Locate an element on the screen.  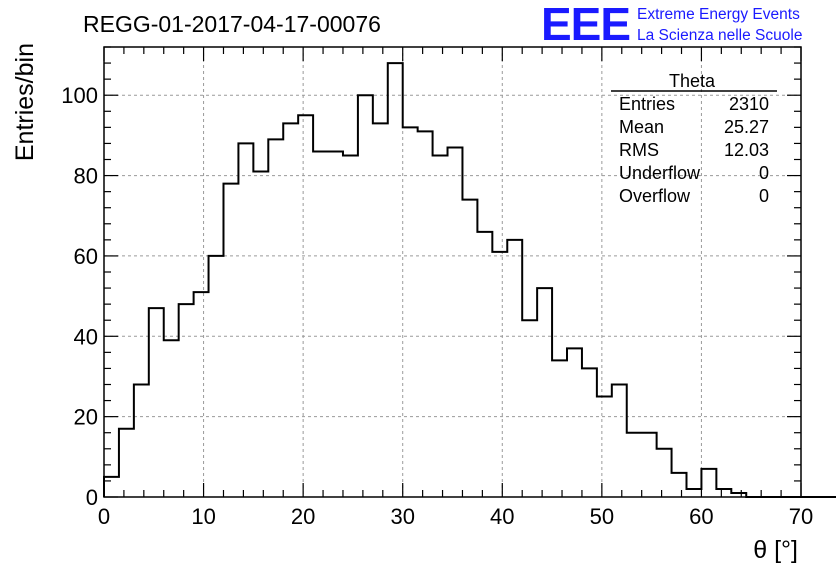
x-tick-labels: 0 10 20 30 40 50 60 70 is located at coordinates (455, 516).